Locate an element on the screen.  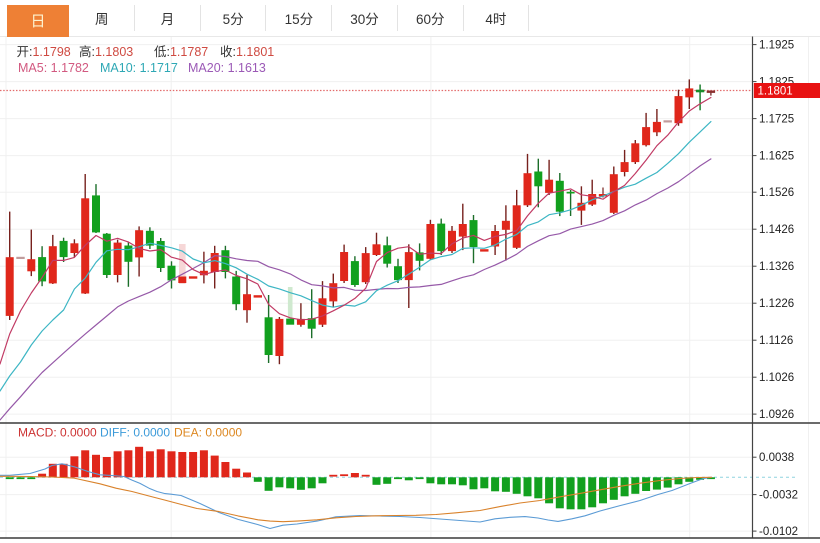
svg-text: -0.0102 is located at coordinates (778, 532).